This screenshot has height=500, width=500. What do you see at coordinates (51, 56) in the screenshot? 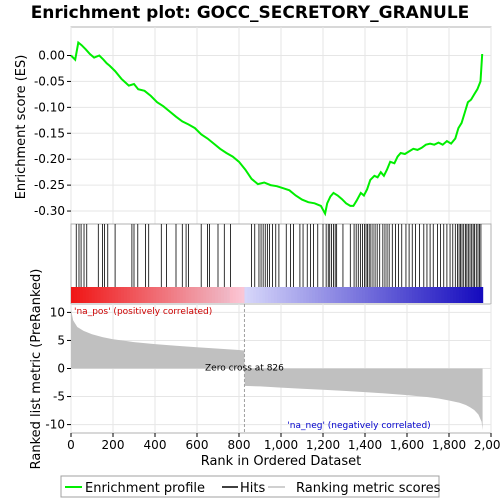
I see `es-tick-label: 0.00` at bounding box center [51, 56].